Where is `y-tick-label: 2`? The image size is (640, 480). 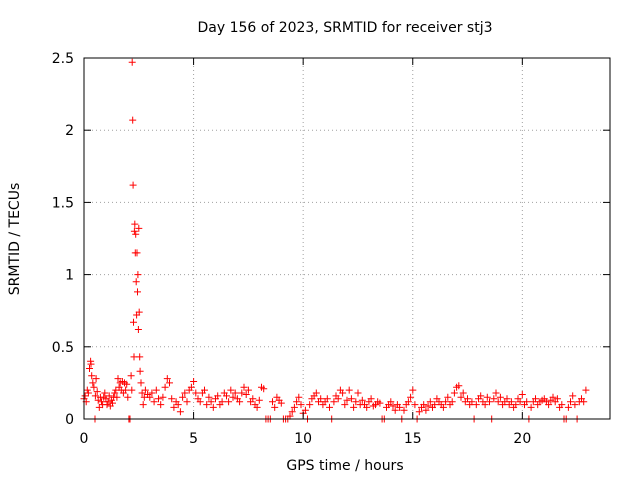 y-tick-label: 2 is located at coordinates (69, 131).